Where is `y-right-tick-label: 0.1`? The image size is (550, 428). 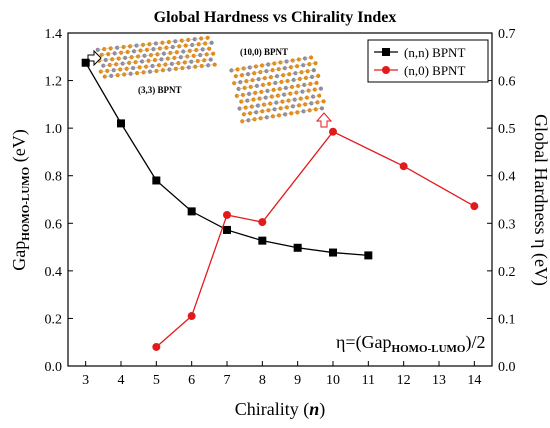 y-right-tick-label: 0.1 is located at coordinates (507, 319).